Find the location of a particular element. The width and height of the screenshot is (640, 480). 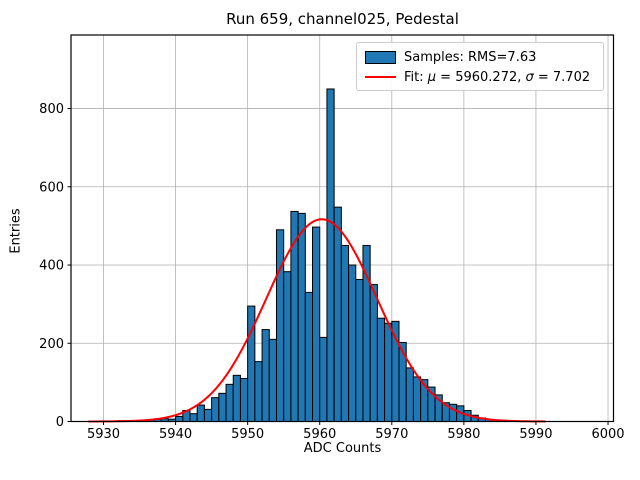

y-axis-label: Entries is located at coordinates (16, 231).